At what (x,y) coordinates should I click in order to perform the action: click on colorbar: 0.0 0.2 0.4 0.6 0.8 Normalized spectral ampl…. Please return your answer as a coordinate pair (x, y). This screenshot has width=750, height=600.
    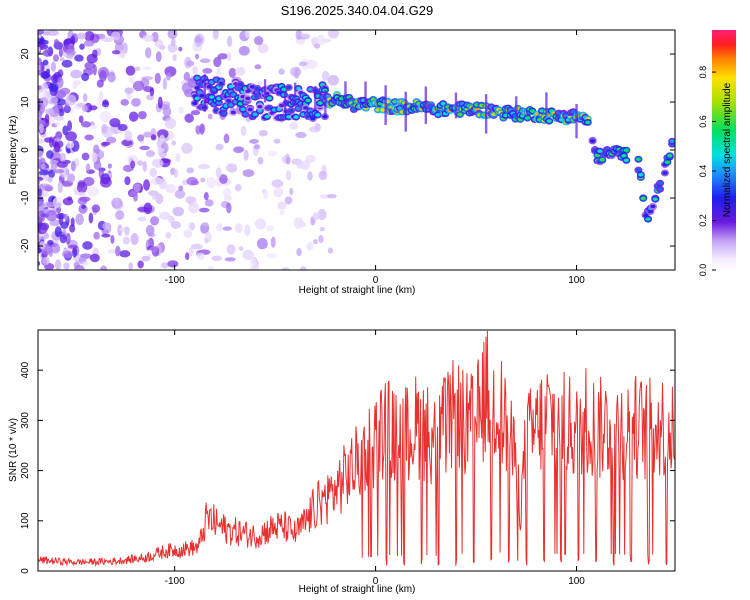
    Looking at the image, I should click on (717, 153).